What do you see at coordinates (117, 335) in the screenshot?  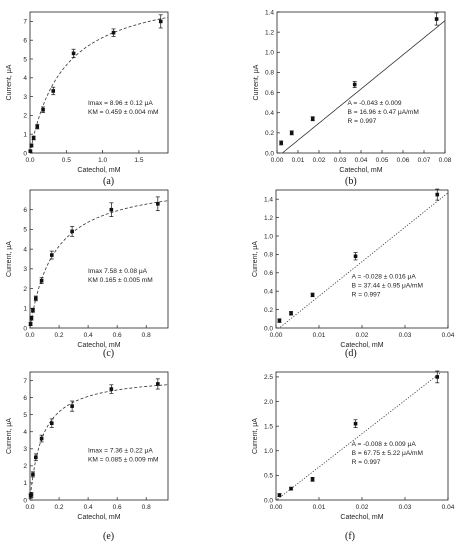 I see `x-tick-label: 0.6` at bounding box center [117, 335].